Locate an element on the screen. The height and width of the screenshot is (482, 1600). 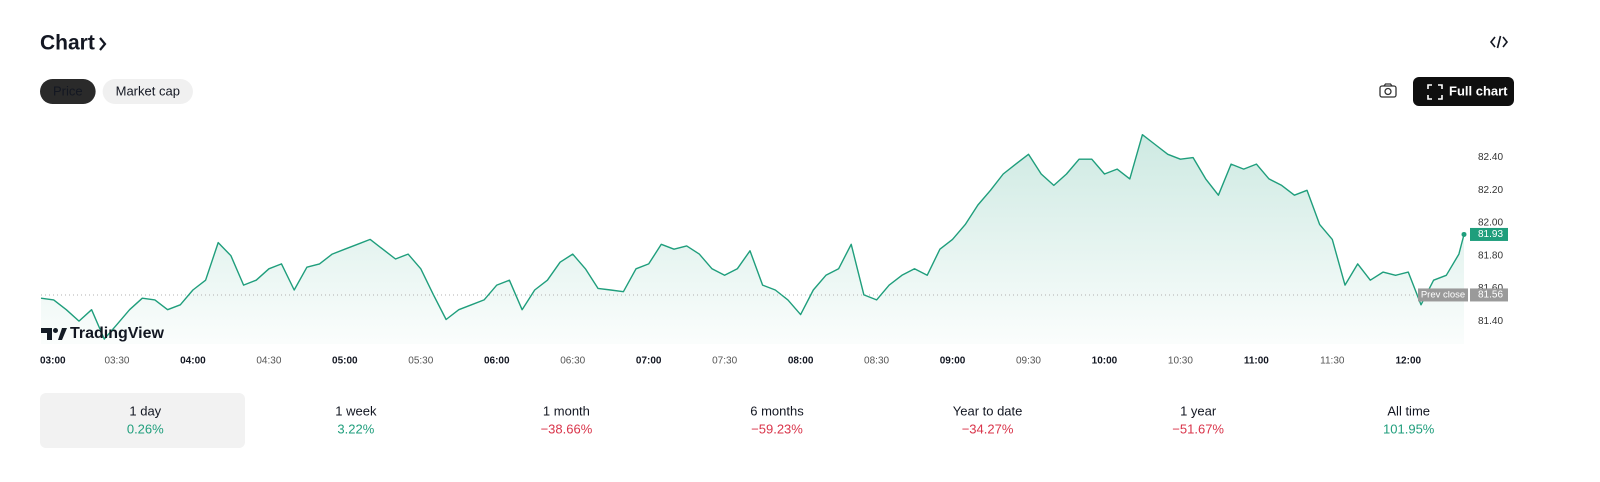
expand-icon is located at coordinates (1435, 92).